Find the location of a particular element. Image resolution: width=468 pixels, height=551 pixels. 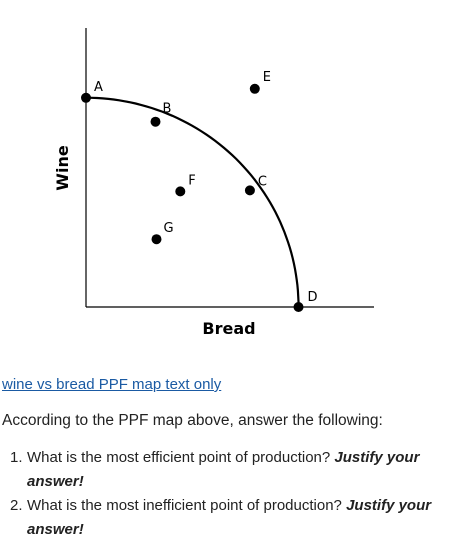

point-b-label: B is located at coordinates (167, 109).